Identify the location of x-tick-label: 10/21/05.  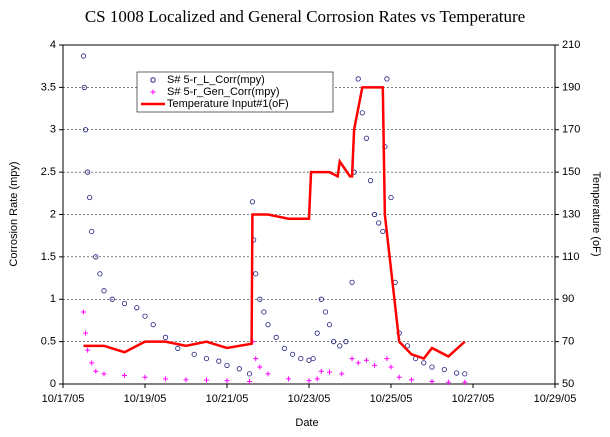
(227, 399).